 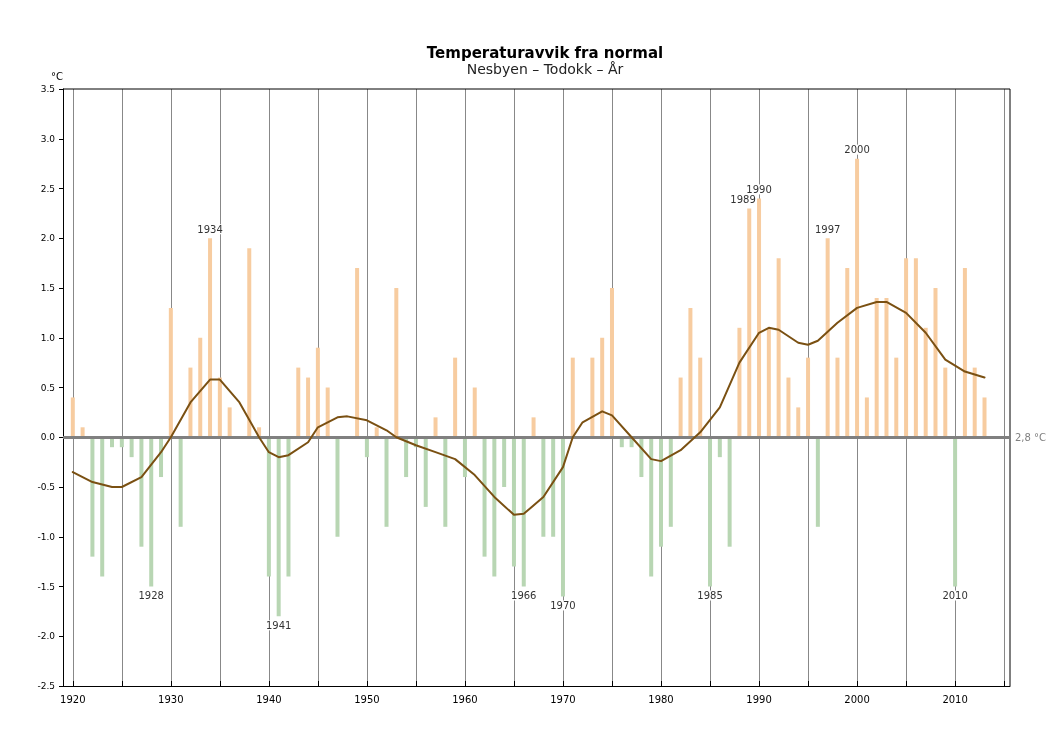 I want to click on y-tick-label: -2.5, so click(x=46, y=686).